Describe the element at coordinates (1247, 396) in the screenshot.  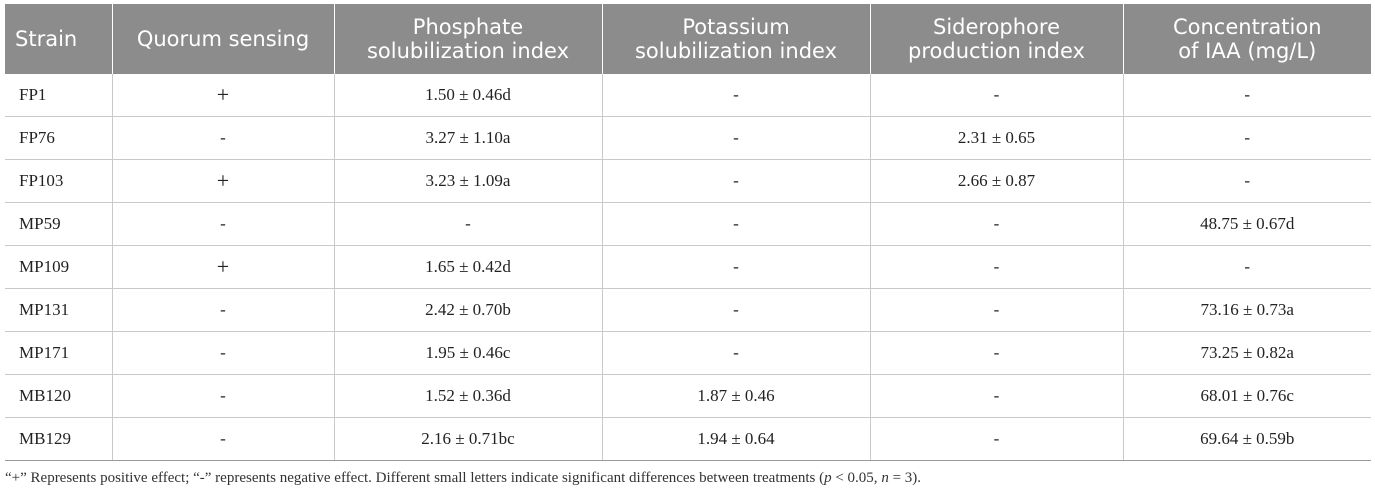
I see `cell-iaa-concentration: 68.01 ± 0.76c` at that location.